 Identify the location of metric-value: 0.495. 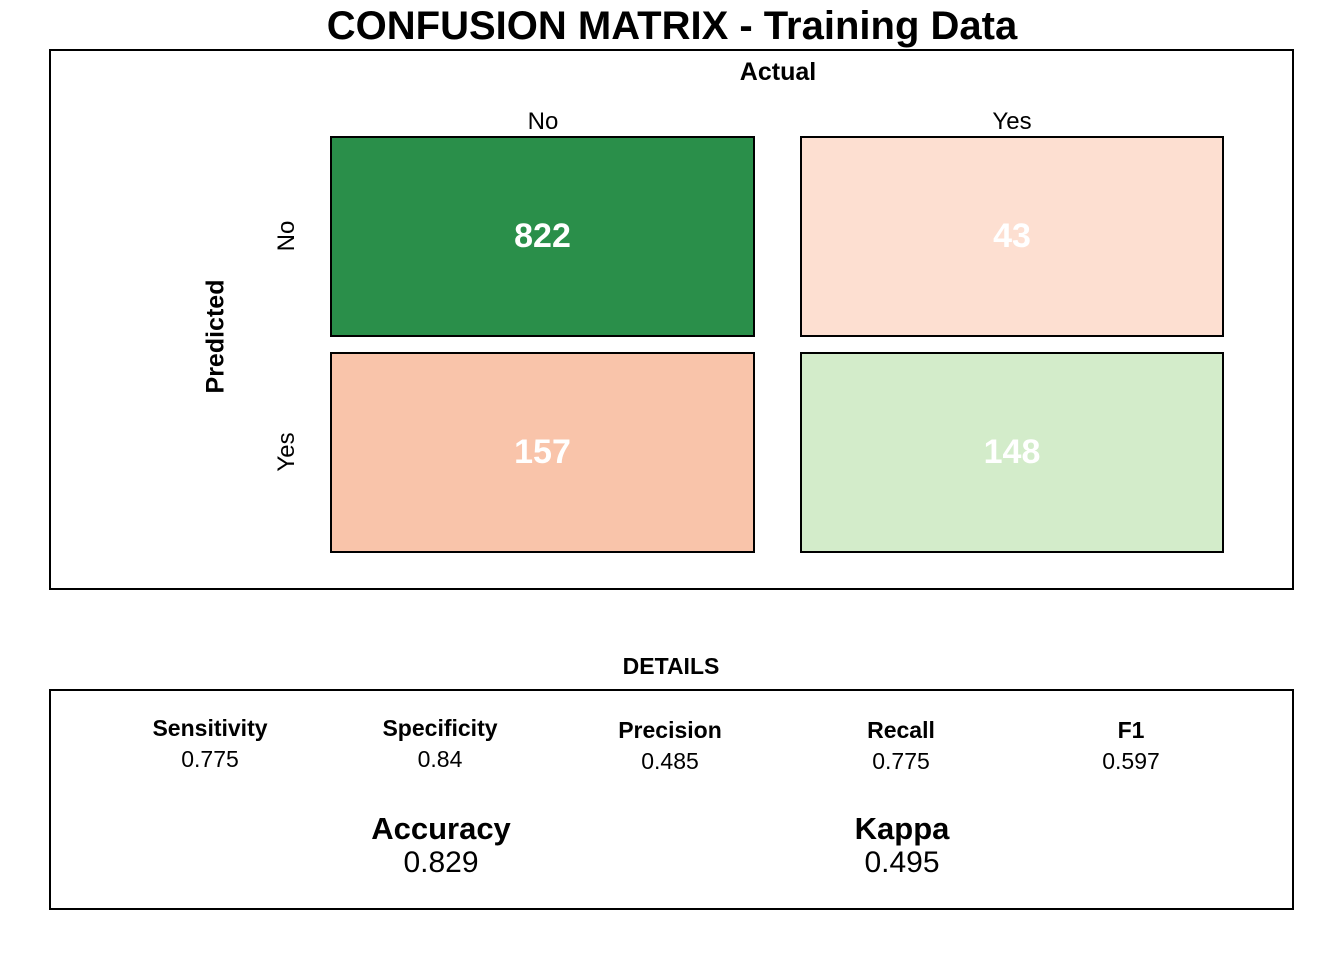
(902, 862).